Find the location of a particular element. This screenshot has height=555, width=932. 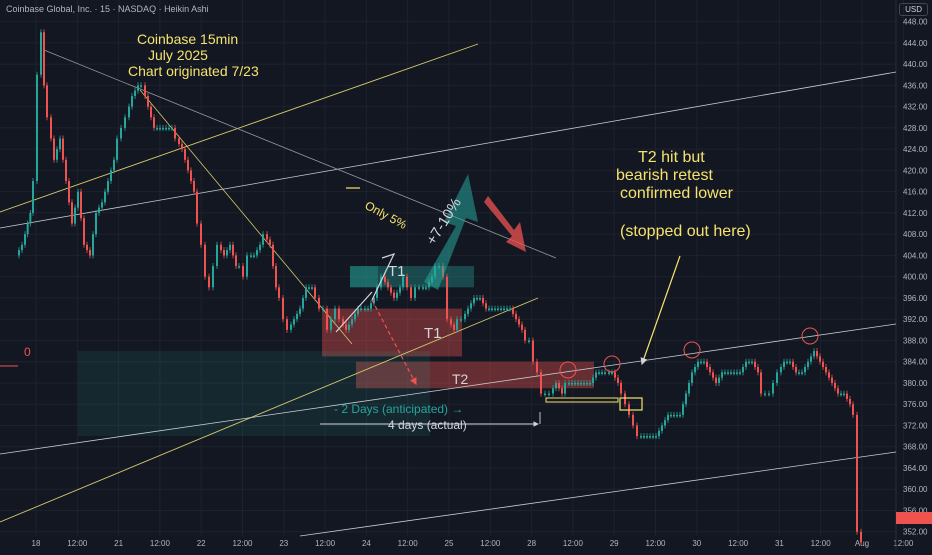

y-tick-label: 432.00 is located at coordinates (915, 107).